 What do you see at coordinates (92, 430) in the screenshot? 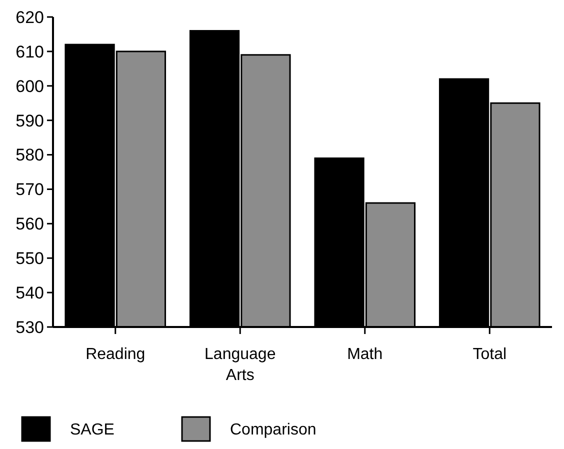
I see `legend-label: SAGE` at bounding box center [92, 430].